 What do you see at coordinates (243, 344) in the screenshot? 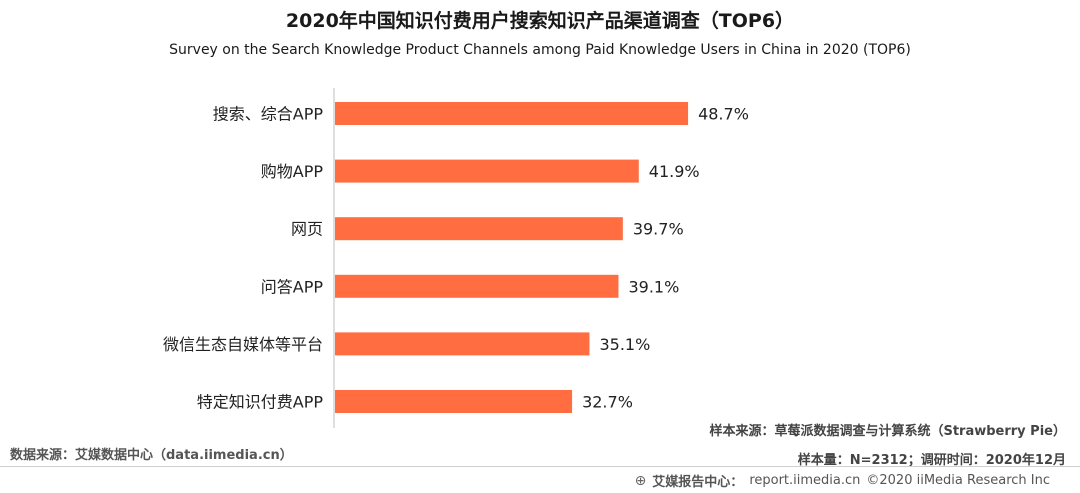
I see `category-label: 微信生态自媒体等平台` at bounding box center [243, 344].